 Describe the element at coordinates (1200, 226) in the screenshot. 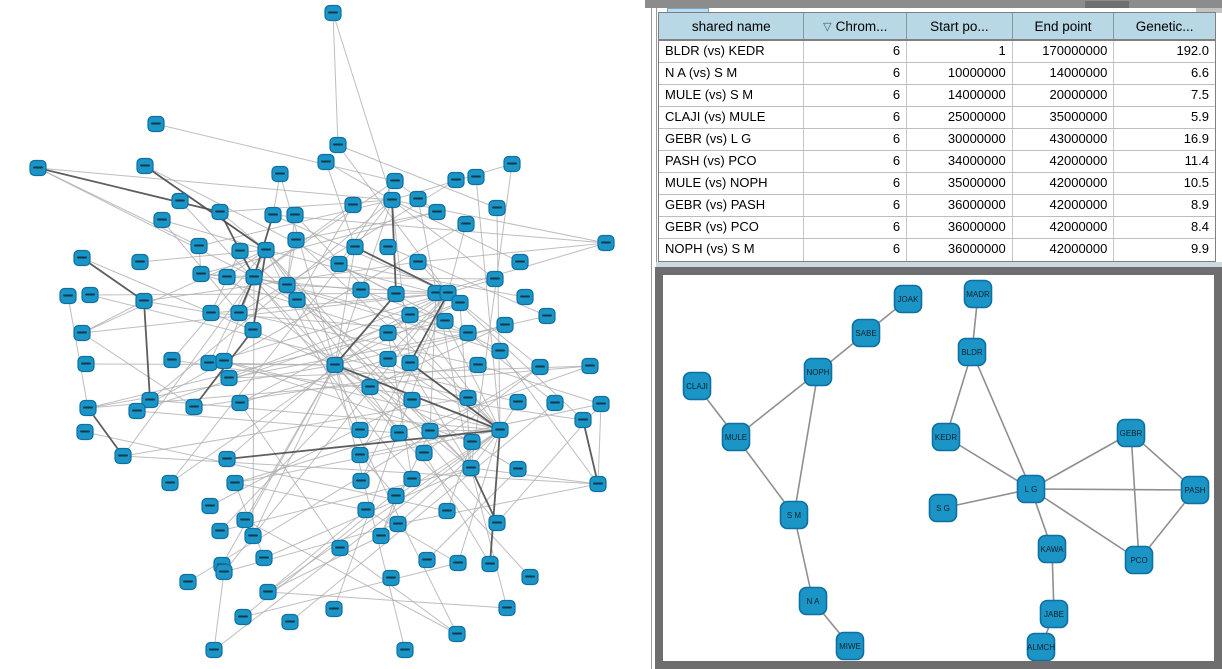

I see `table-cell: 8.4` at that location.